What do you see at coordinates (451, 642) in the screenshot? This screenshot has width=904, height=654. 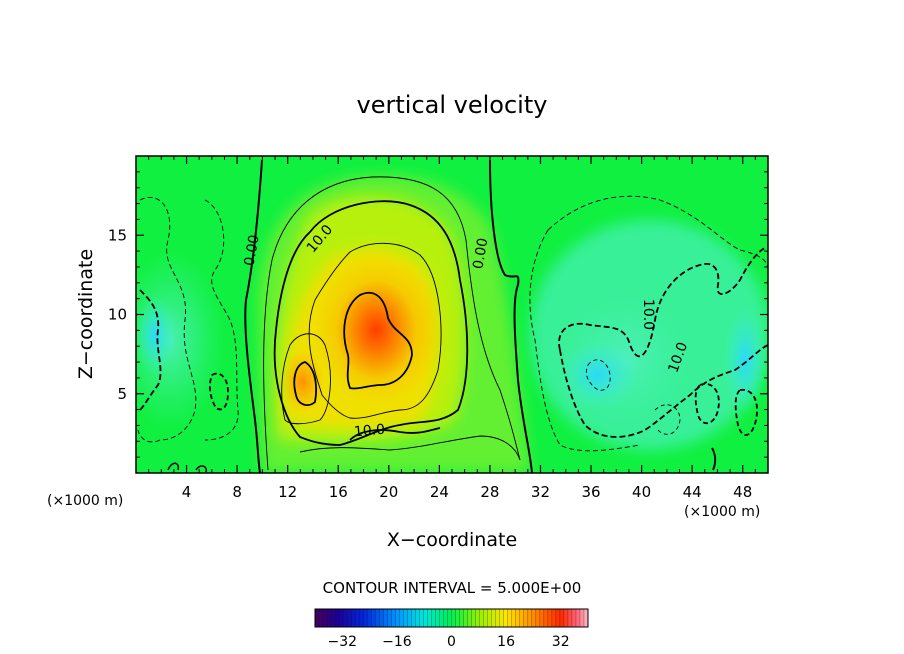 I see `colorbar-tick-label: 0` at bounding box center [451, 642].